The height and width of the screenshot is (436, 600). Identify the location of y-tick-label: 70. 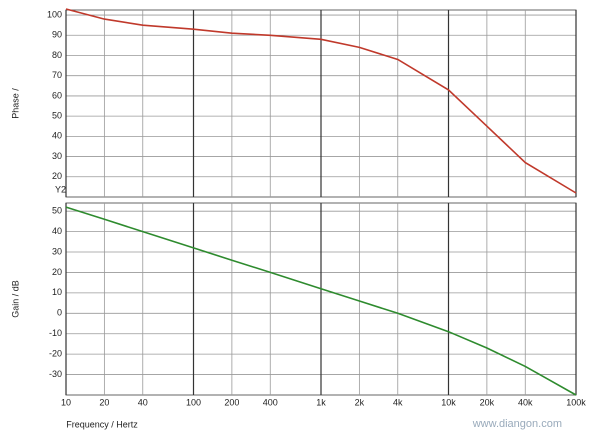
(57, 75).